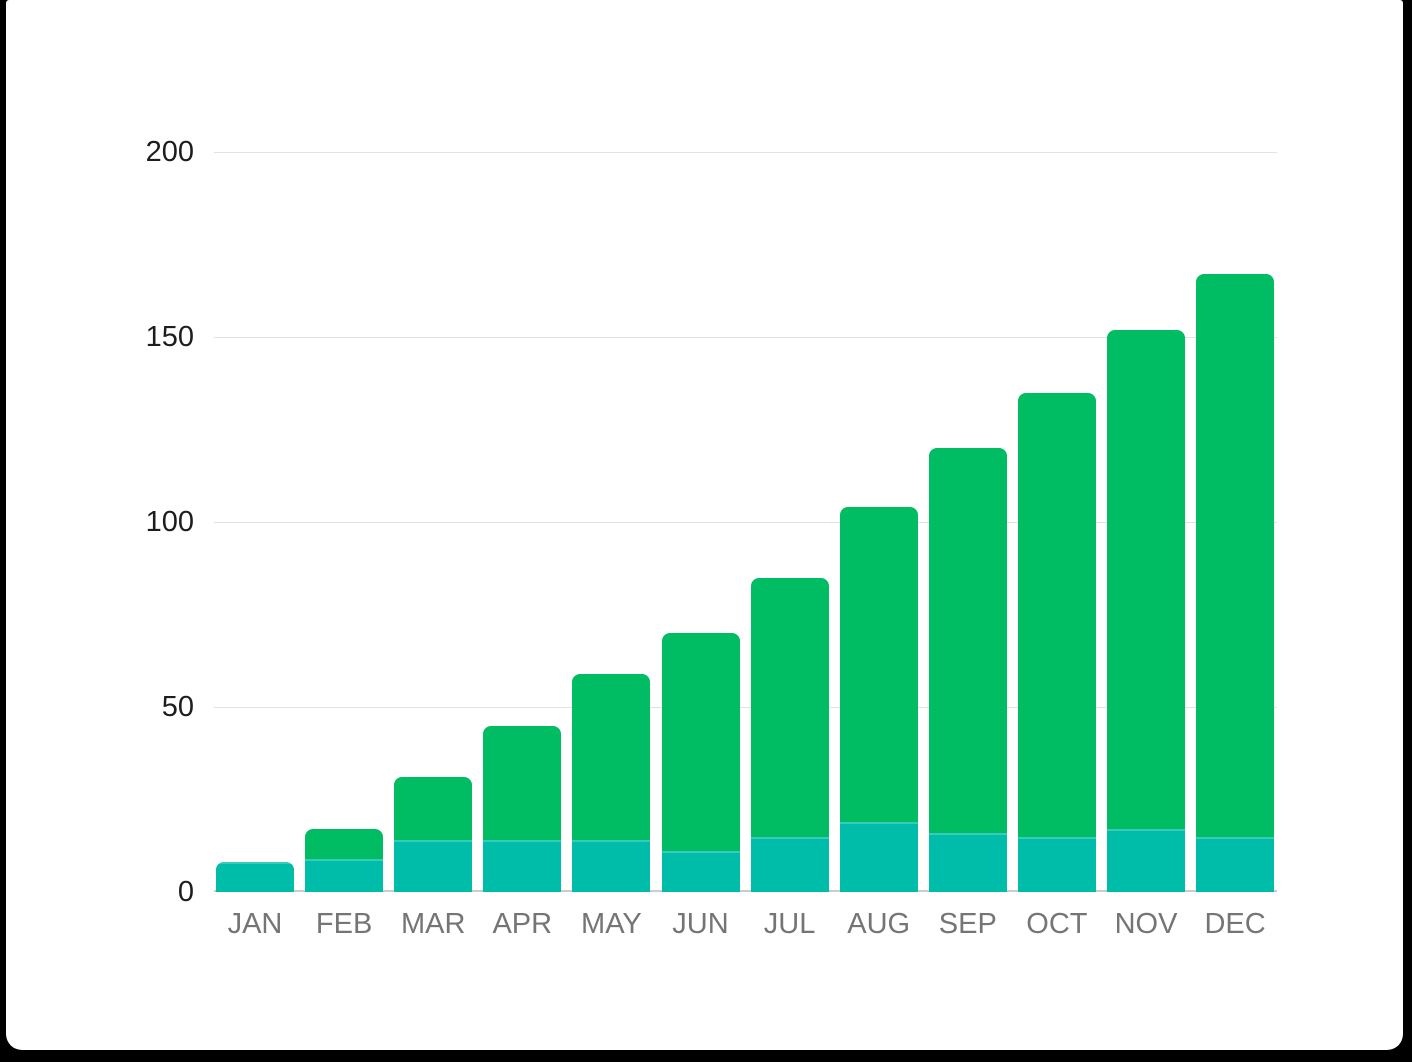  Describe the element at coordinates (522, 866) in the screenshot. I see `bar-apr-bottom-segment` at that location.